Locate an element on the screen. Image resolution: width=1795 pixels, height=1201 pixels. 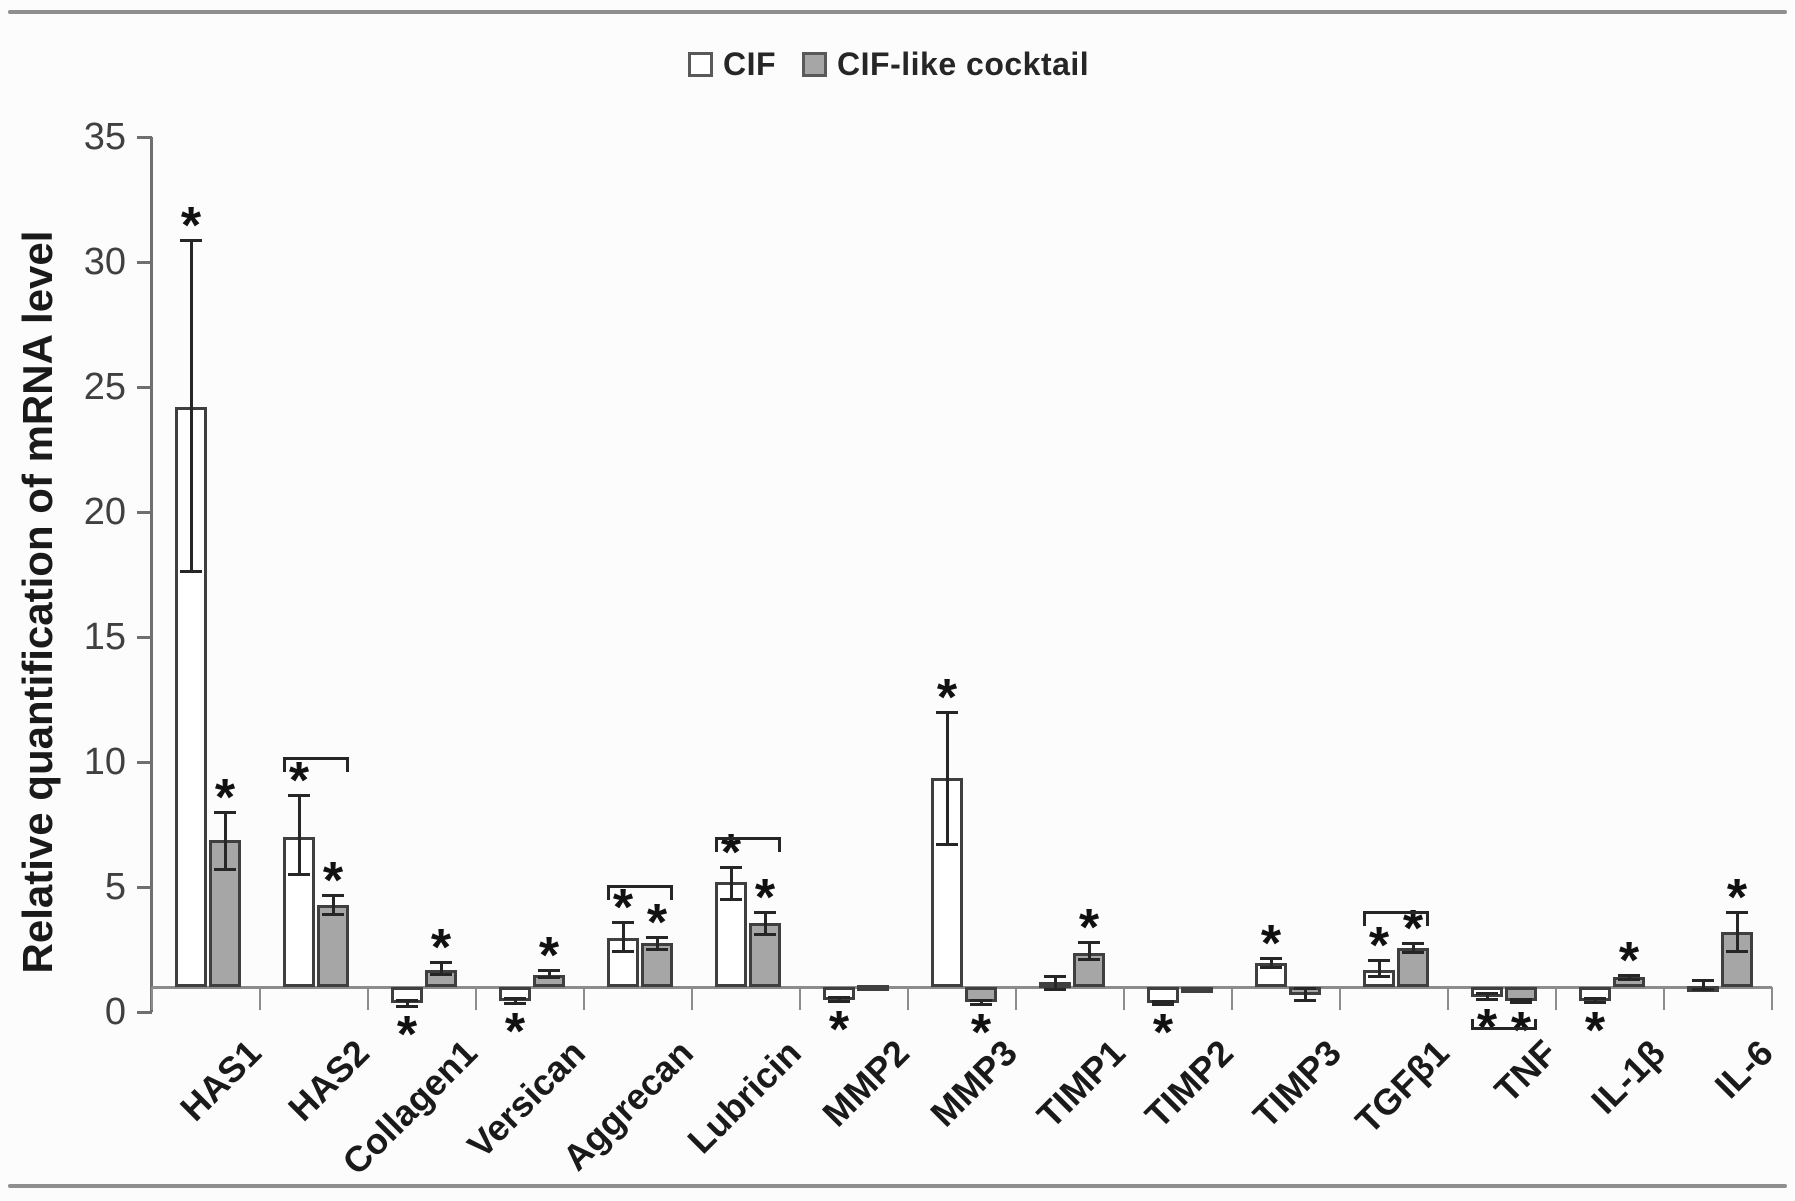
bar-CIF-like-cocktail-TIMP2 is located at coordinates (1197, 990).